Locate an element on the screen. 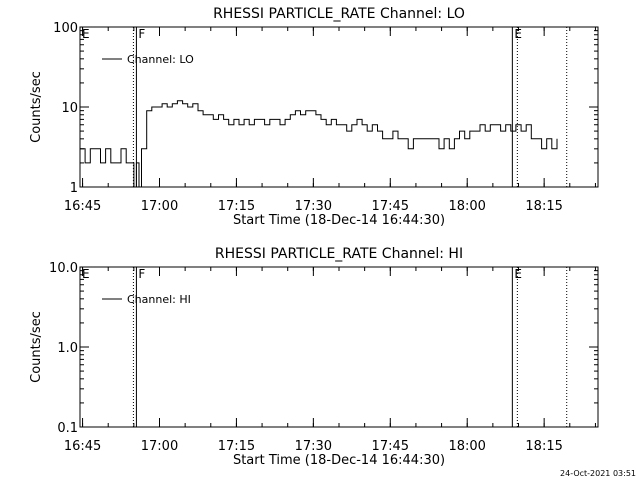 This screenshot has width=640, height=480. chart2-x-tick-label: 17:00 is located at coordinates (159, 446).